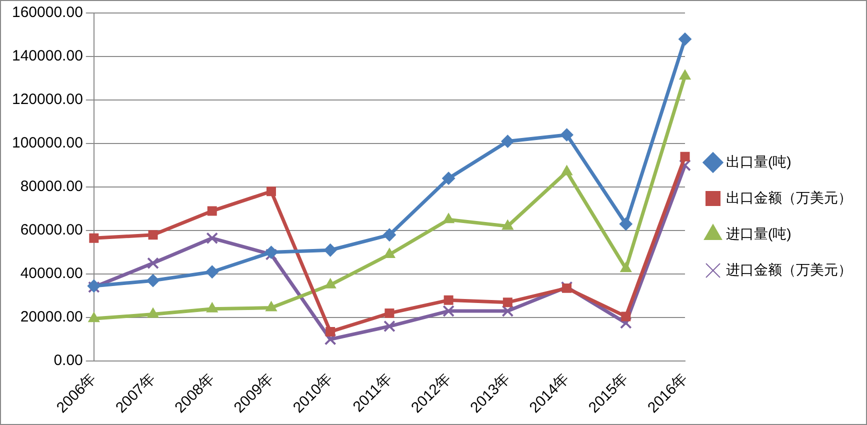 This screenshot has height=425, width=867. Describe the element at coordinates (759, 233) in the screenshot. I see `legend-label: 进口量(吨)` at that location.